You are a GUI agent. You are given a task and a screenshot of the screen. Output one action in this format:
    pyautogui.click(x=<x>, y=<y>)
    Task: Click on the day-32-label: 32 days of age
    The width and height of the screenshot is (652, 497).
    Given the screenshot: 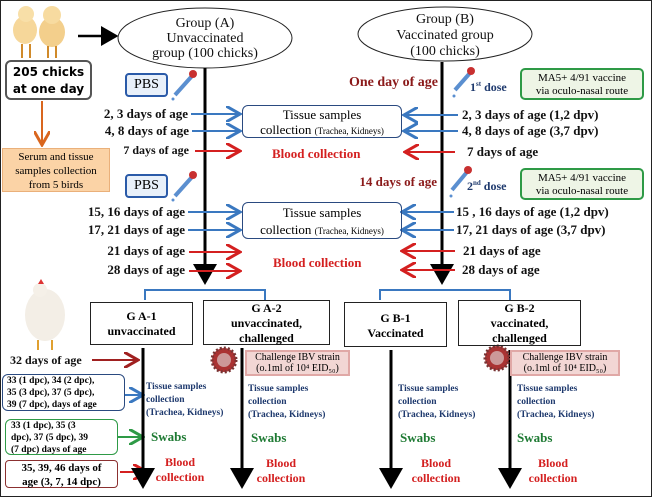 What is the action you would take?
    pyautogui.click(x=46, y=360)
    